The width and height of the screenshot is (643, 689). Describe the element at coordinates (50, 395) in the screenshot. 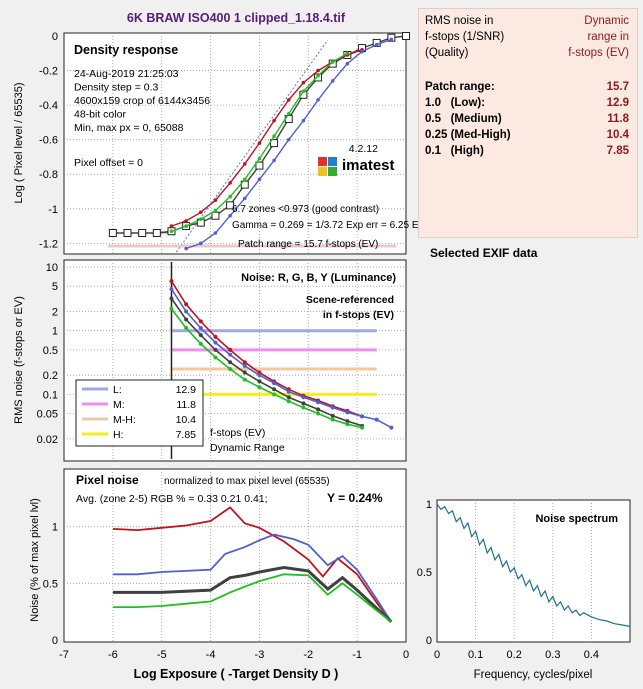

I see `y-tick-label: 0.1` at that location.